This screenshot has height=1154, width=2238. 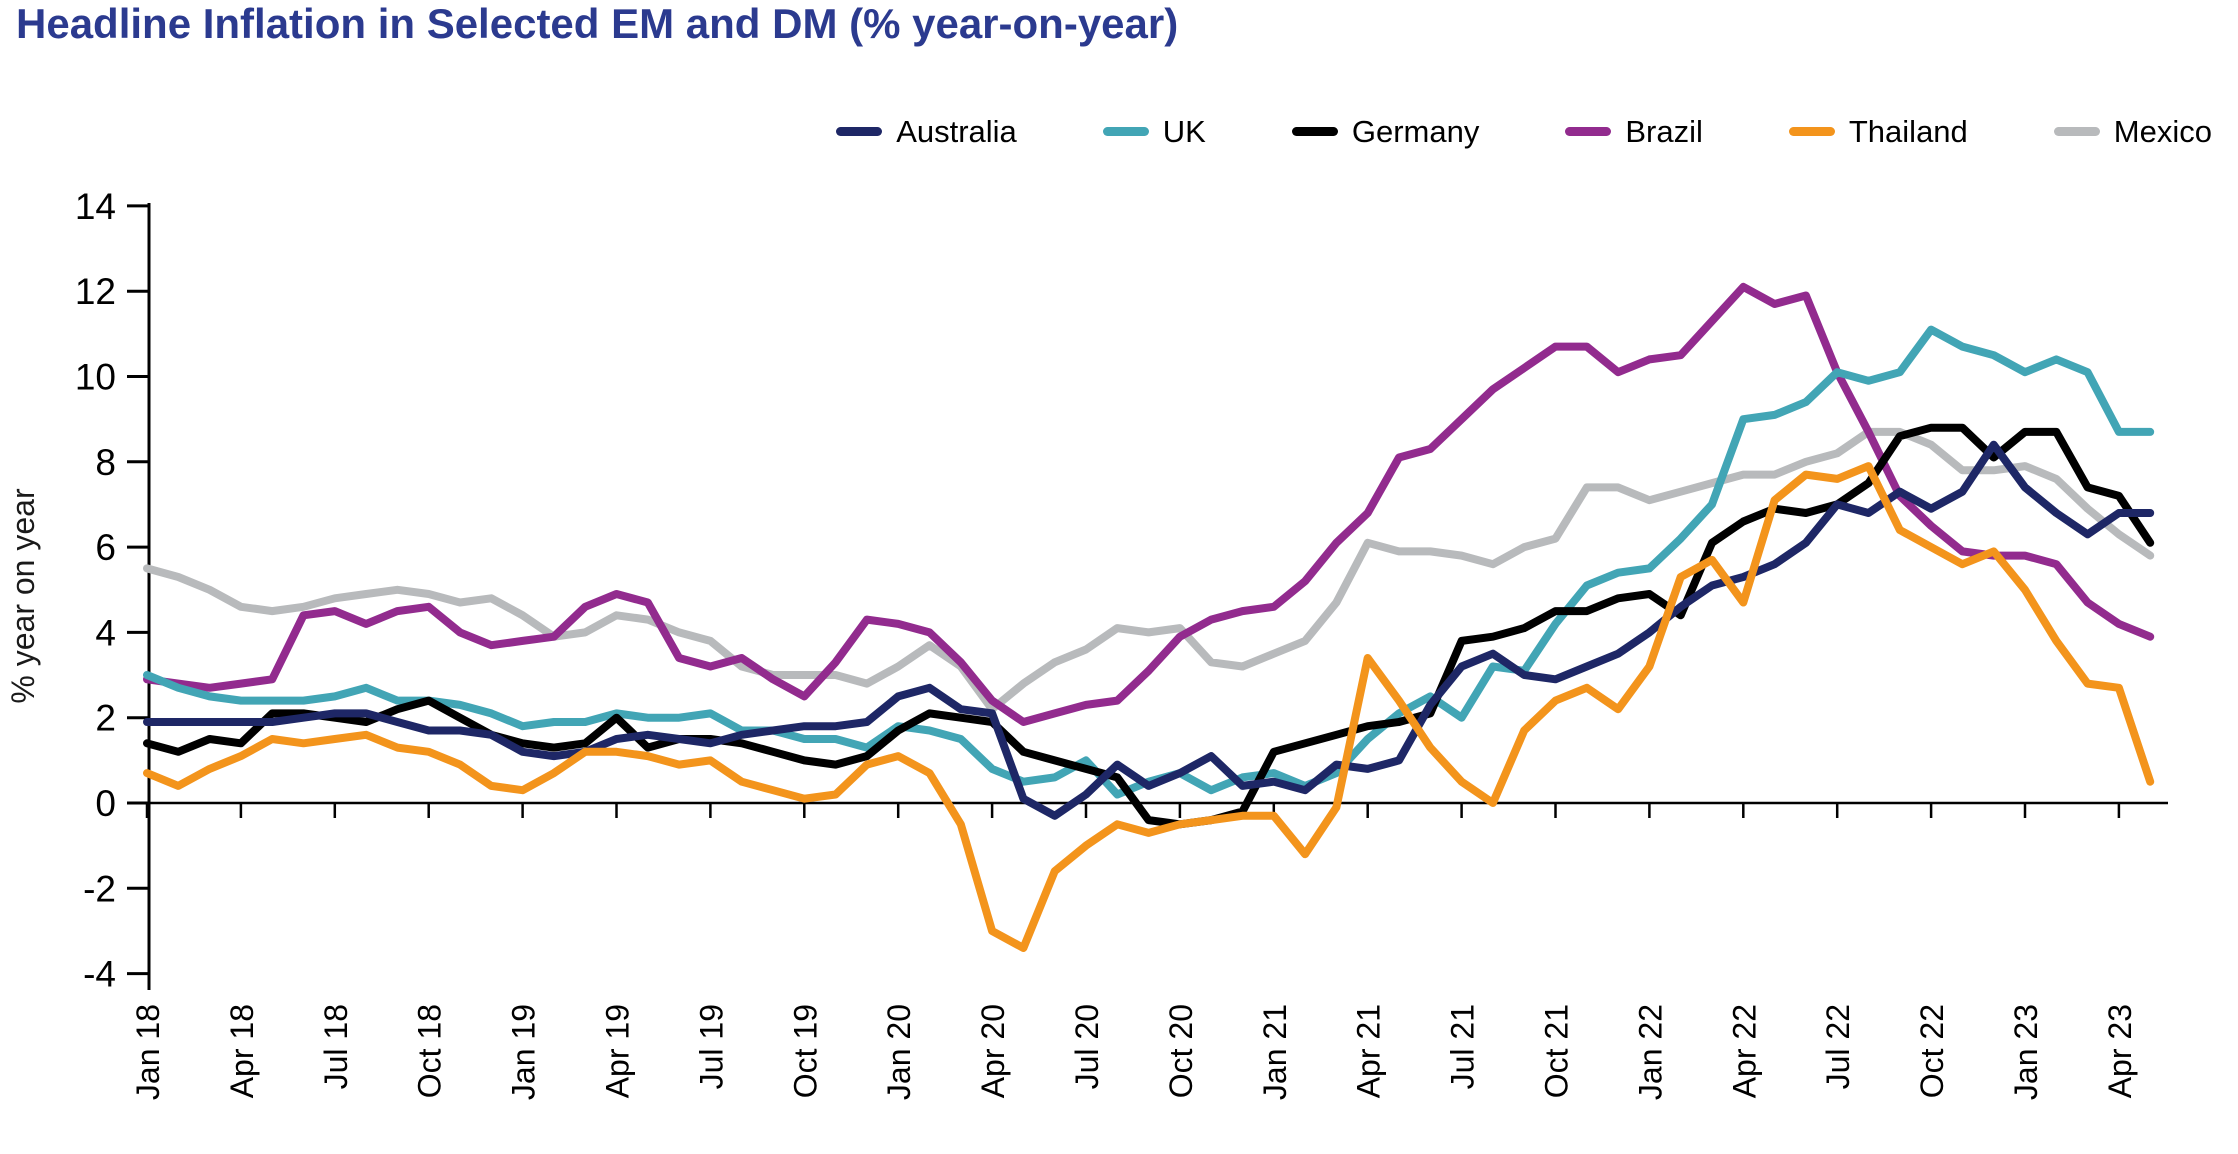 I want to click on legend-label: UK, so click(x=1184, y=131).